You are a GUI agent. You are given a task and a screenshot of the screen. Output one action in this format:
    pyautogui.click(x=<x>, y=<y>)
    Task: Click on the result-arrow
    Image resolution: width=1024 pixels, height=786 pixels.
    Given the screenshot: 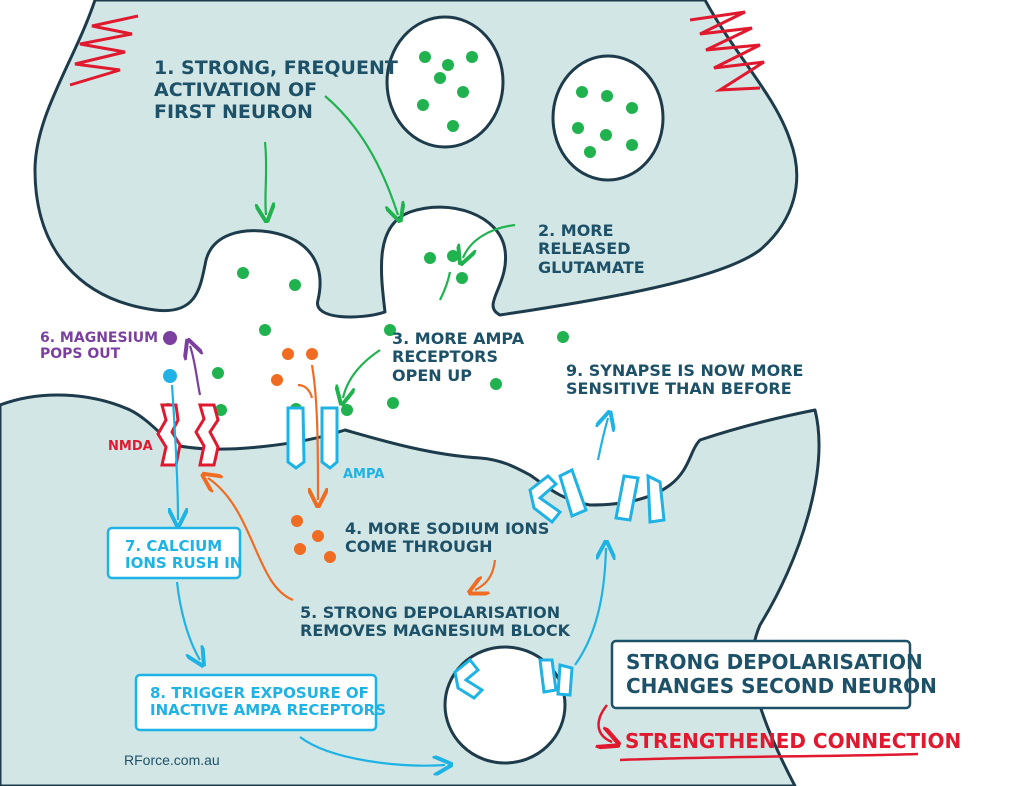 What is the action you would take?
    pyautogui.click(x=605, y=723)
    